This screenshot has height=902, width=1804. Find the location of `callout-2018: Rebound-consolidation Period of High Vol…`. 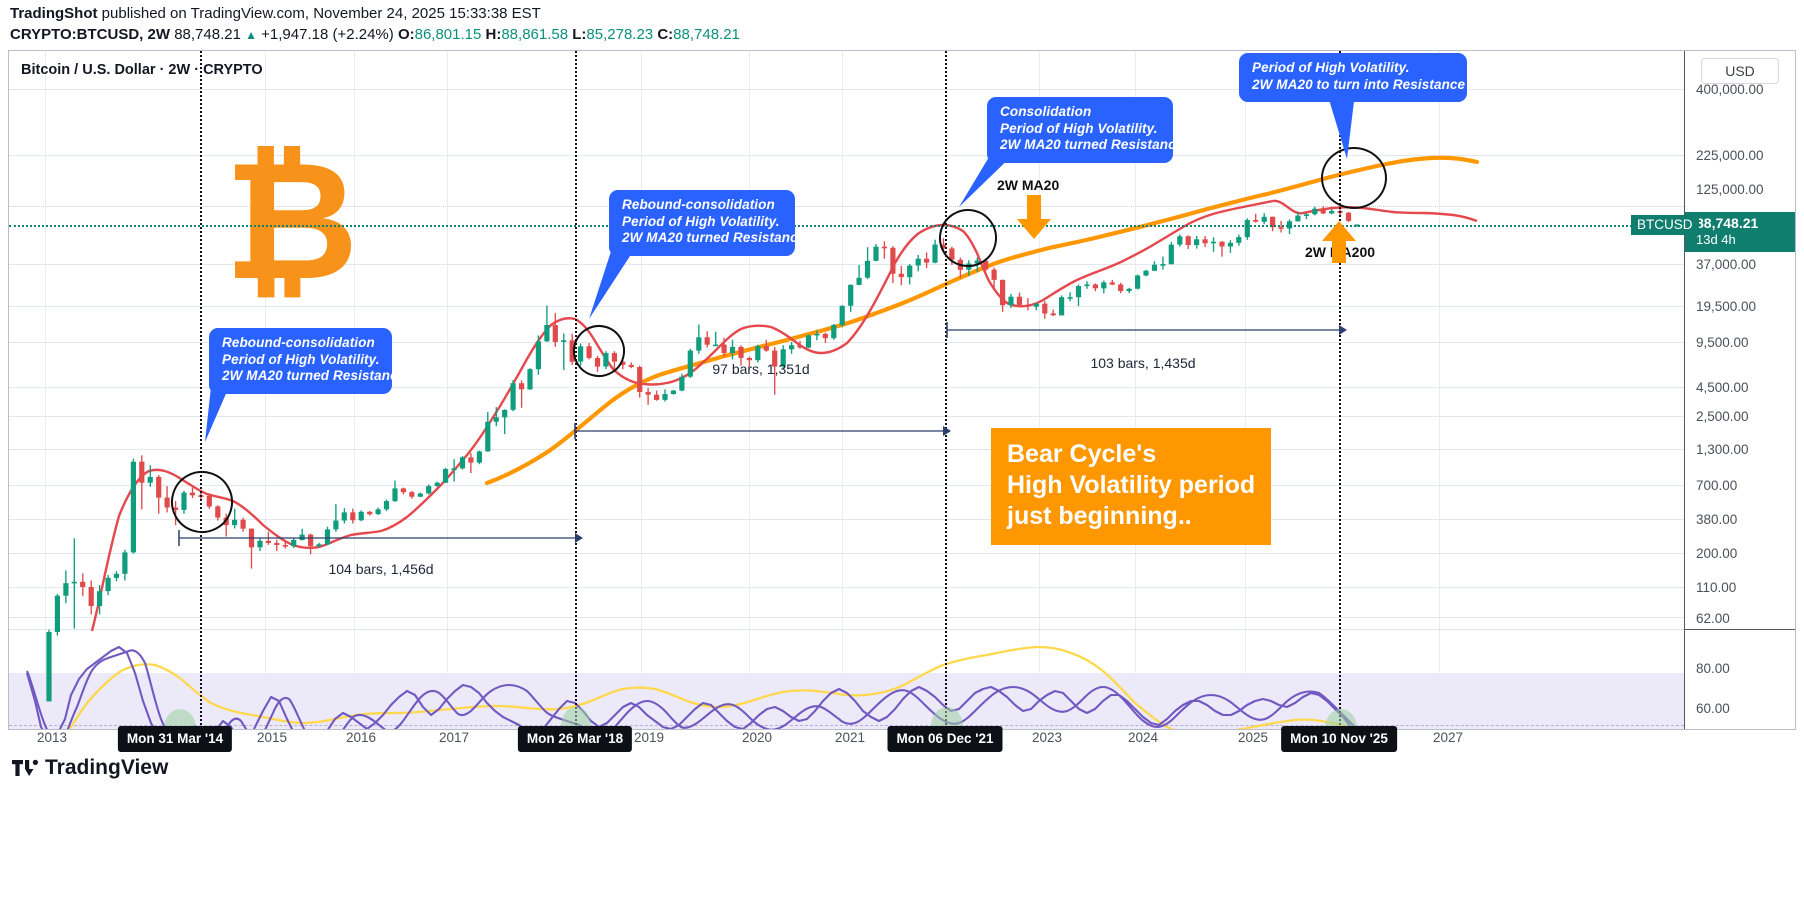

callout-2018: Rebound-consolidation Period of High Vol… is located at coordinates (709, 223).